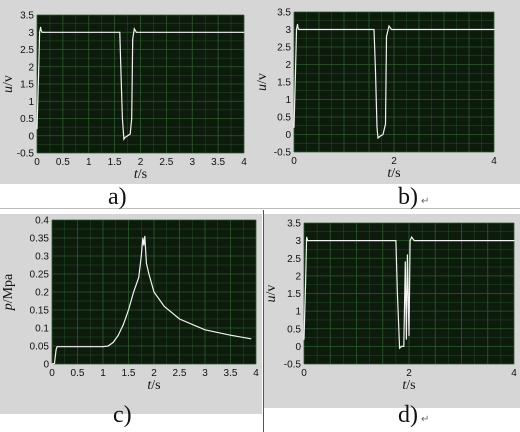 Image resolution: width=520 pixels, height=432 pixels. Describe the element at coordinates (166, 162) in the screenshot. I see `x-tick-label-a: 2.5` at that location.